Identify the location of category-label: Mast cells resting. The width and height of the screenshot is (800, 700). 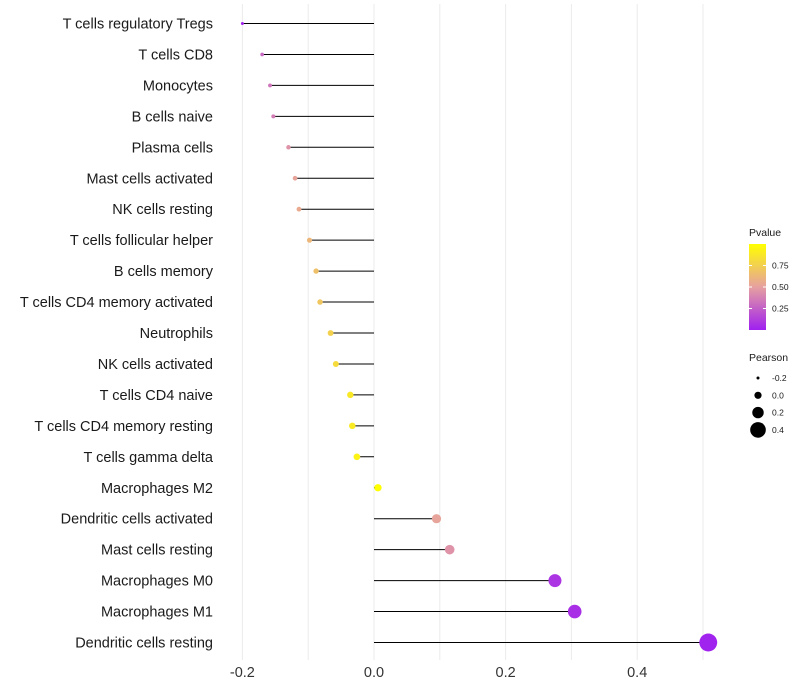
(157, 551).